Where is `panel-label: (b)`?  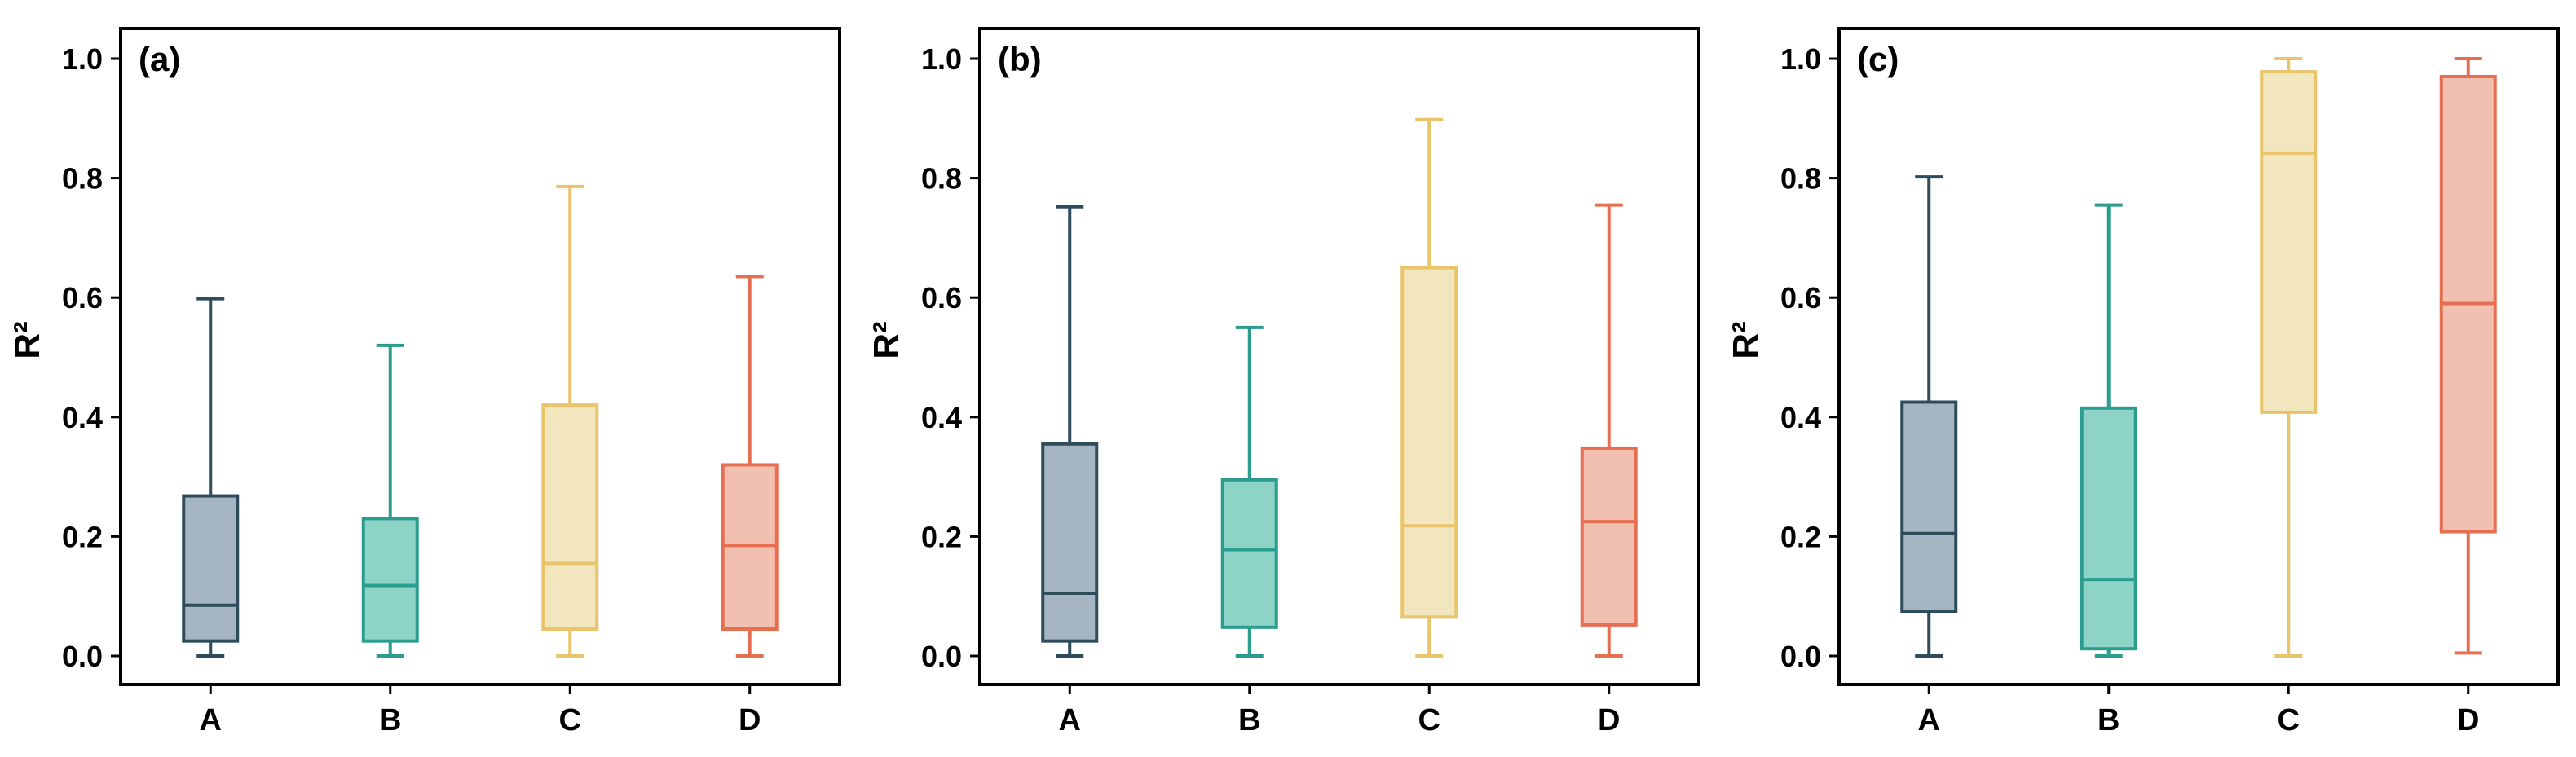 panel-label: (b) is located at coordinates (1020, 59).